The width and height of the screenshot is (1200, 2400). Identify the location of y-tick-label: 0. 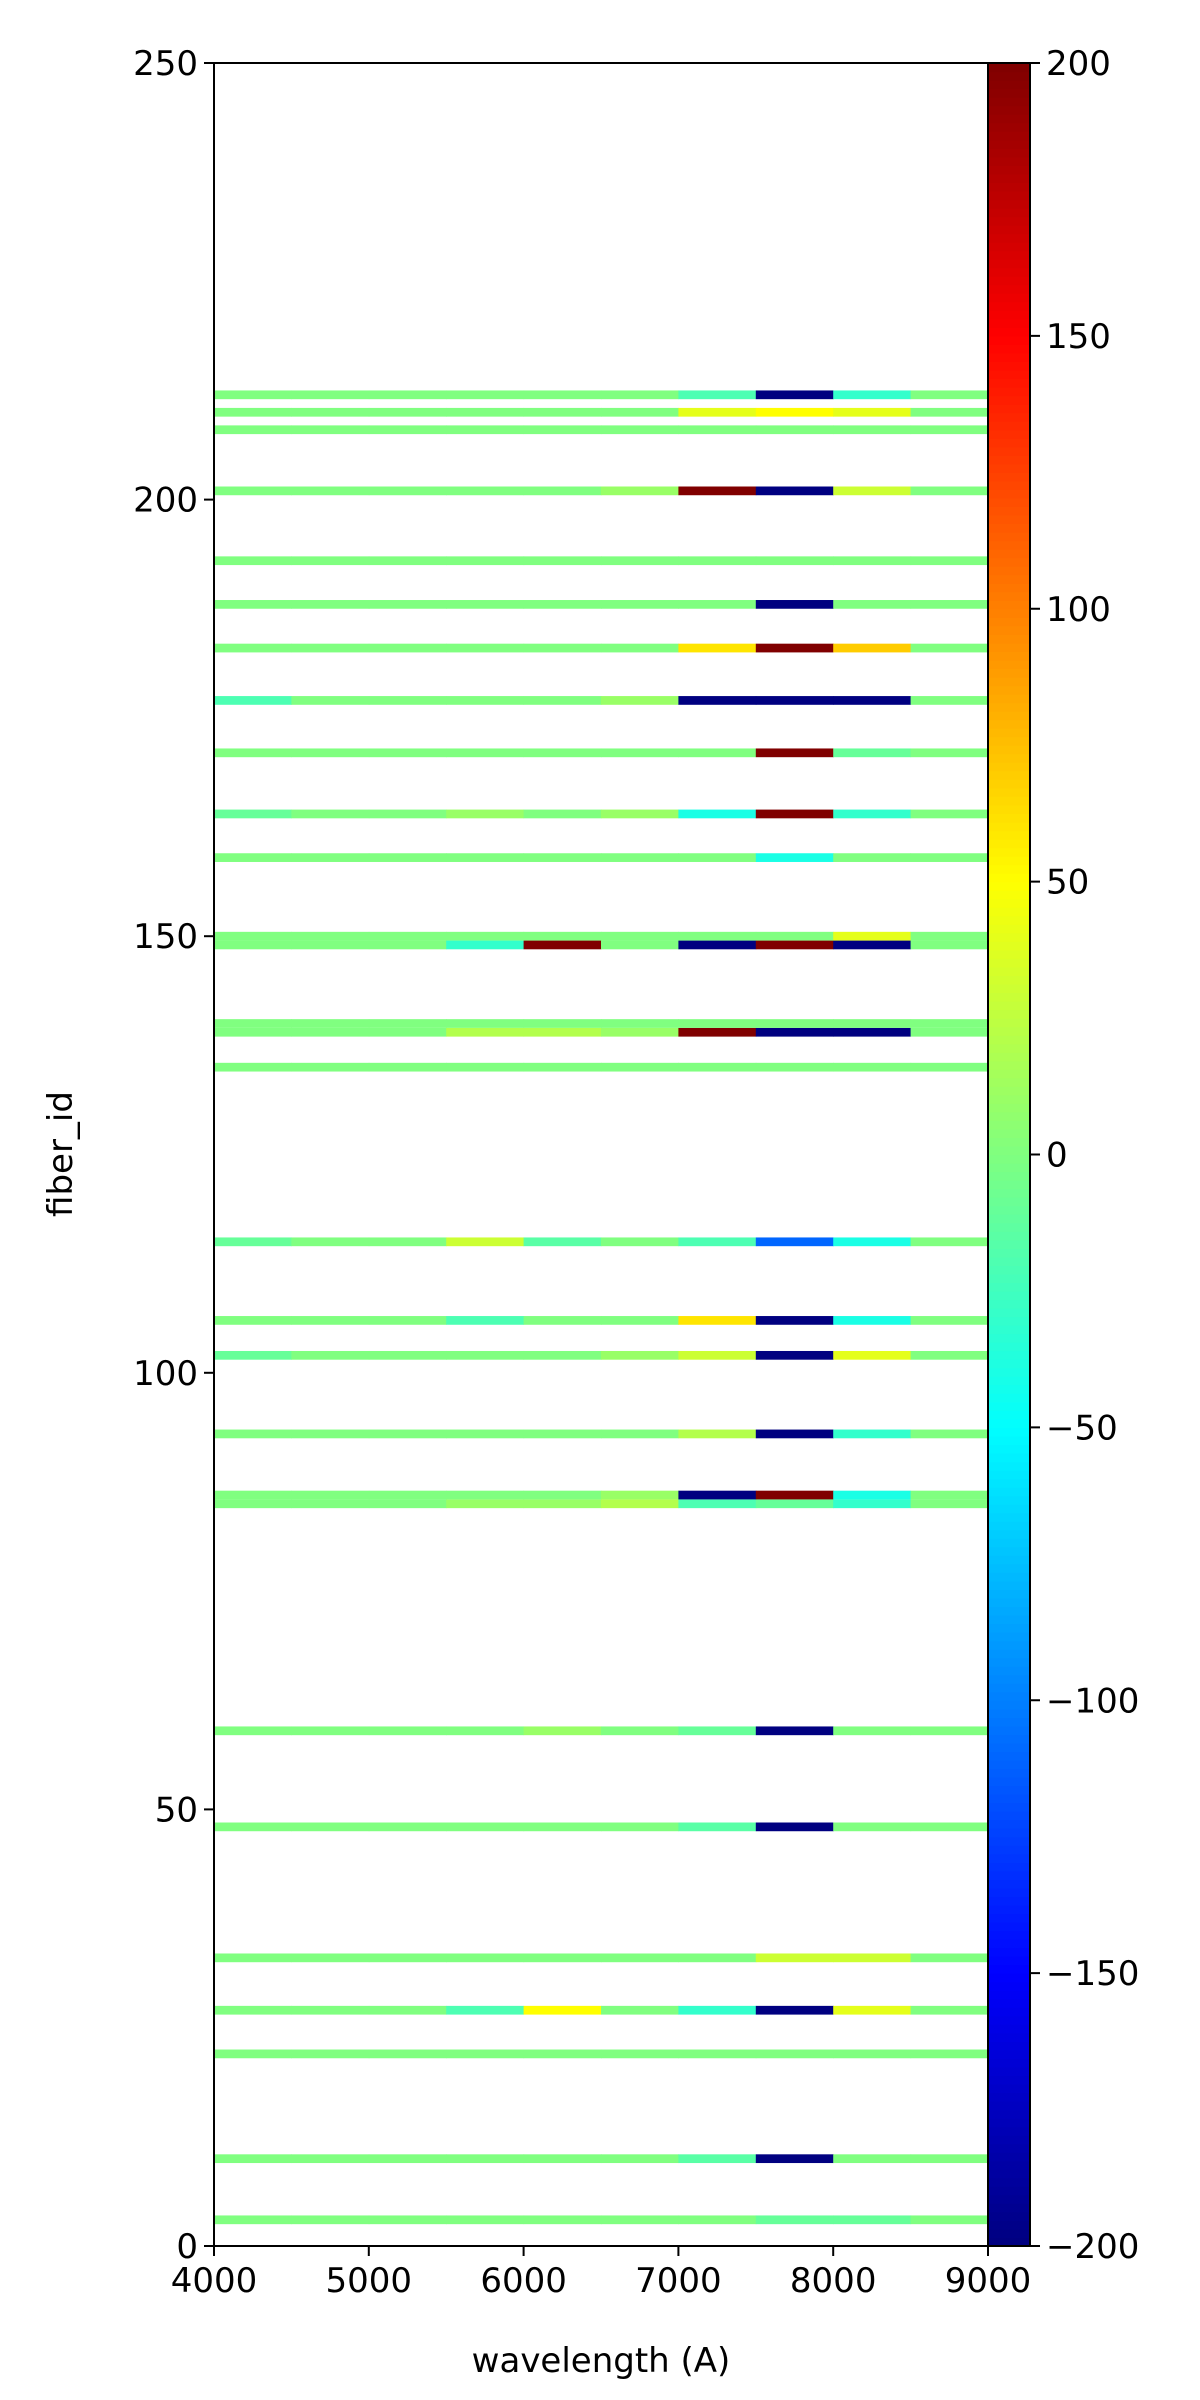
(187, 2247).